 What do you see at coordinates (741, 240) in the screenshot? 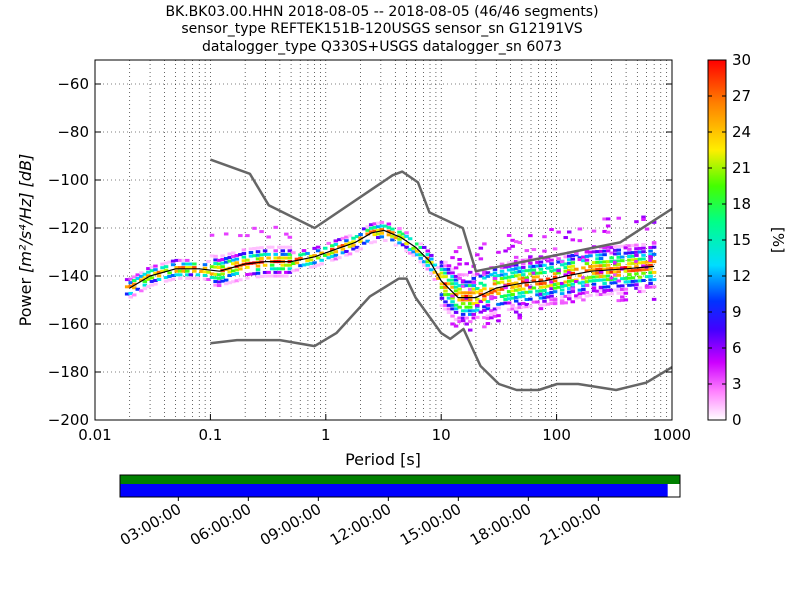
I see `colorbar-tick-label: 15` at bounding box center [741, 240].